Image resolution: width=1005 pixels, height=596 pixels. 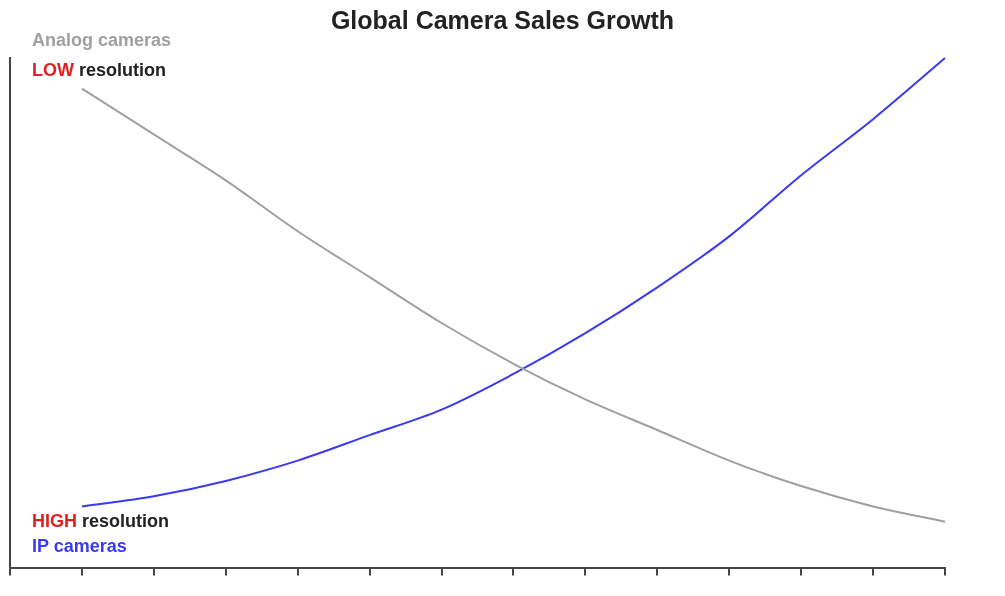 What do you see at coordinates (102, 40) in the screenshot?
I see `text: Analog cameras` at bounding box center [102, 40].